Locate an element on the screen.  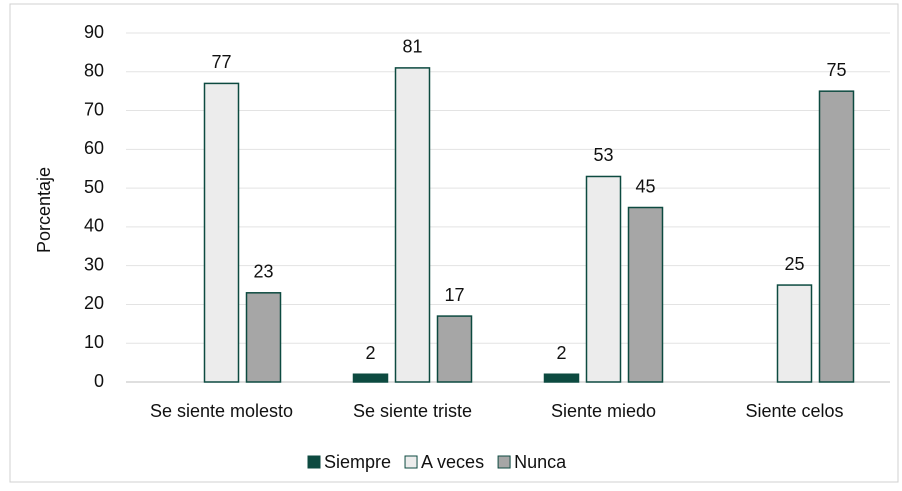
y-tick-label: 30 is located at coordinates (94, 264).